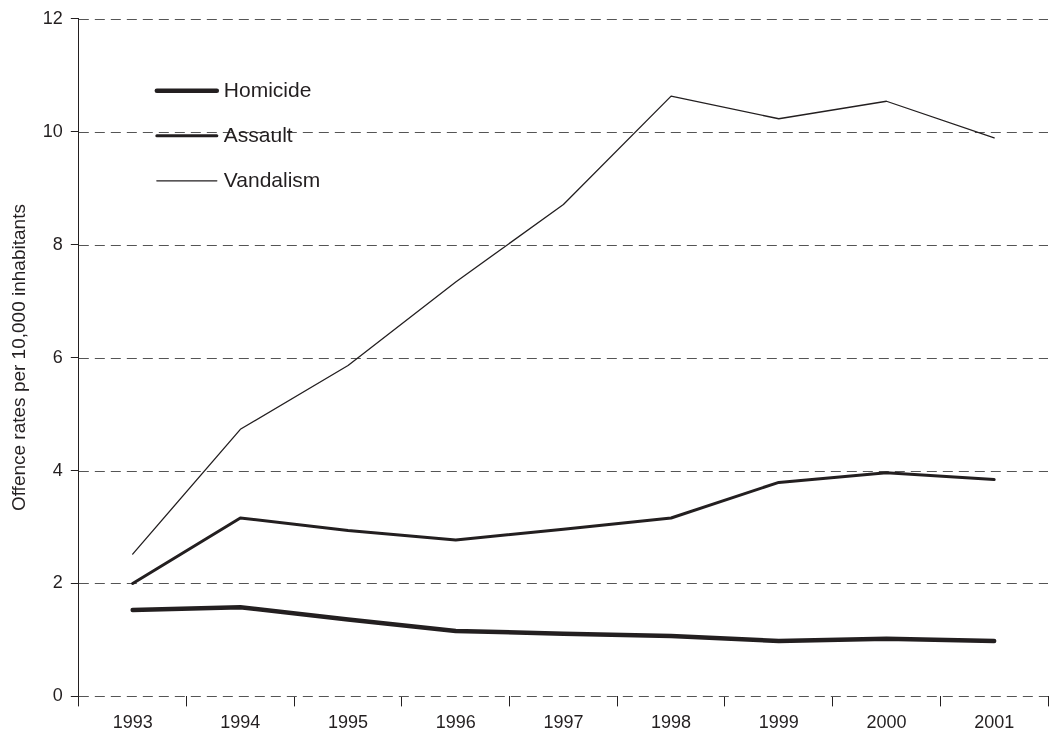 This screenshot has height=744, width=1054. What do you see at coordinates (57, 243) in the screenshot?
I see `y-tick-label: 8` at bounding box center [57, 243].